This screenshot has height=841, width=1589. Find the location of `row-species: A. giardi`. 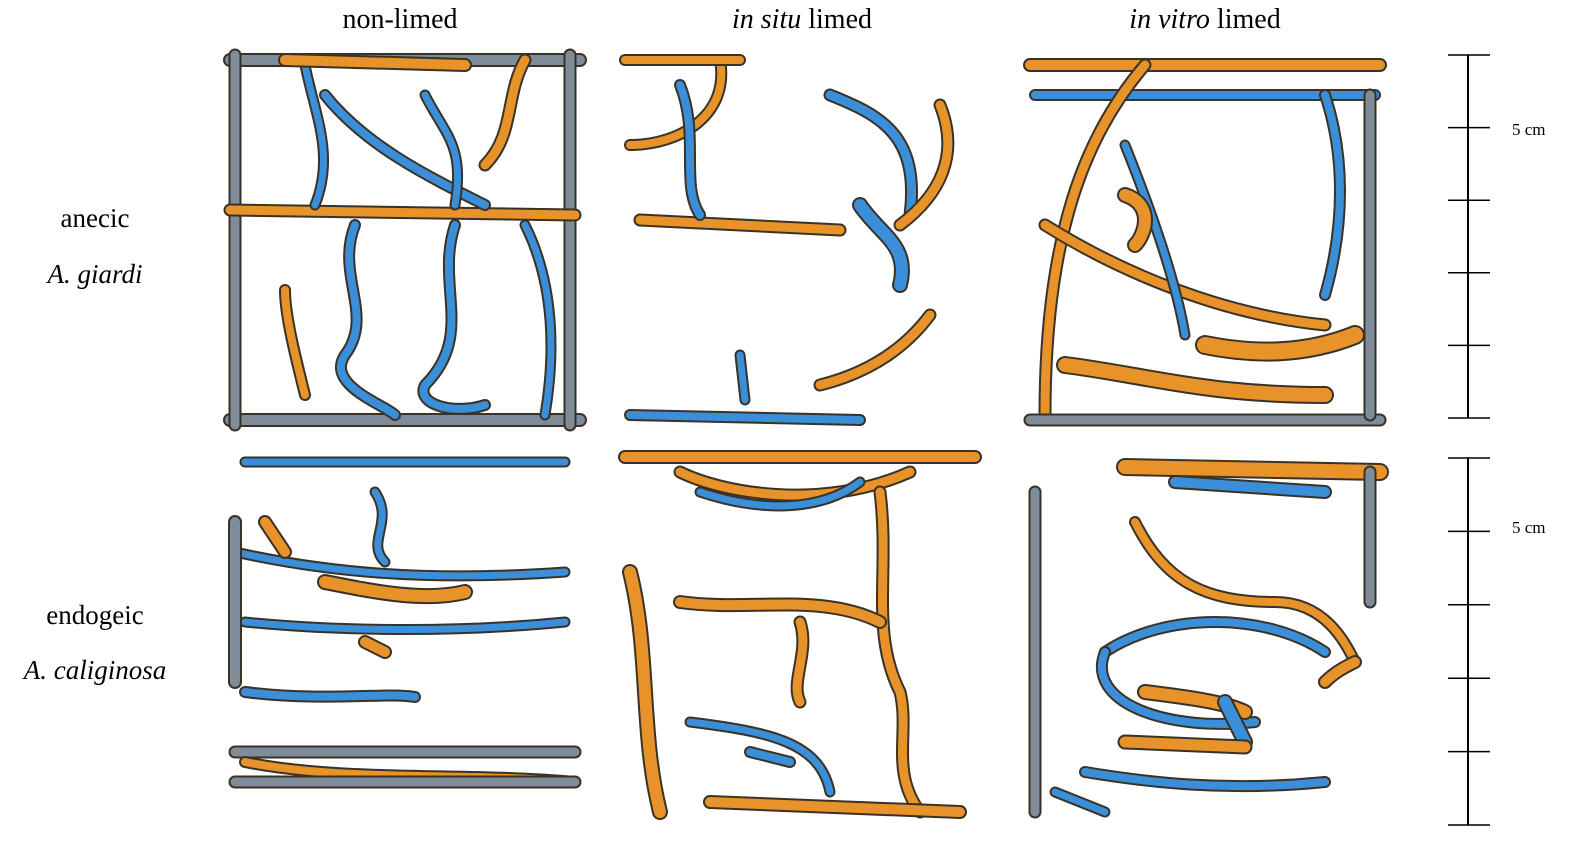

row-species: A. giardi is located at coordinates (95, 274).